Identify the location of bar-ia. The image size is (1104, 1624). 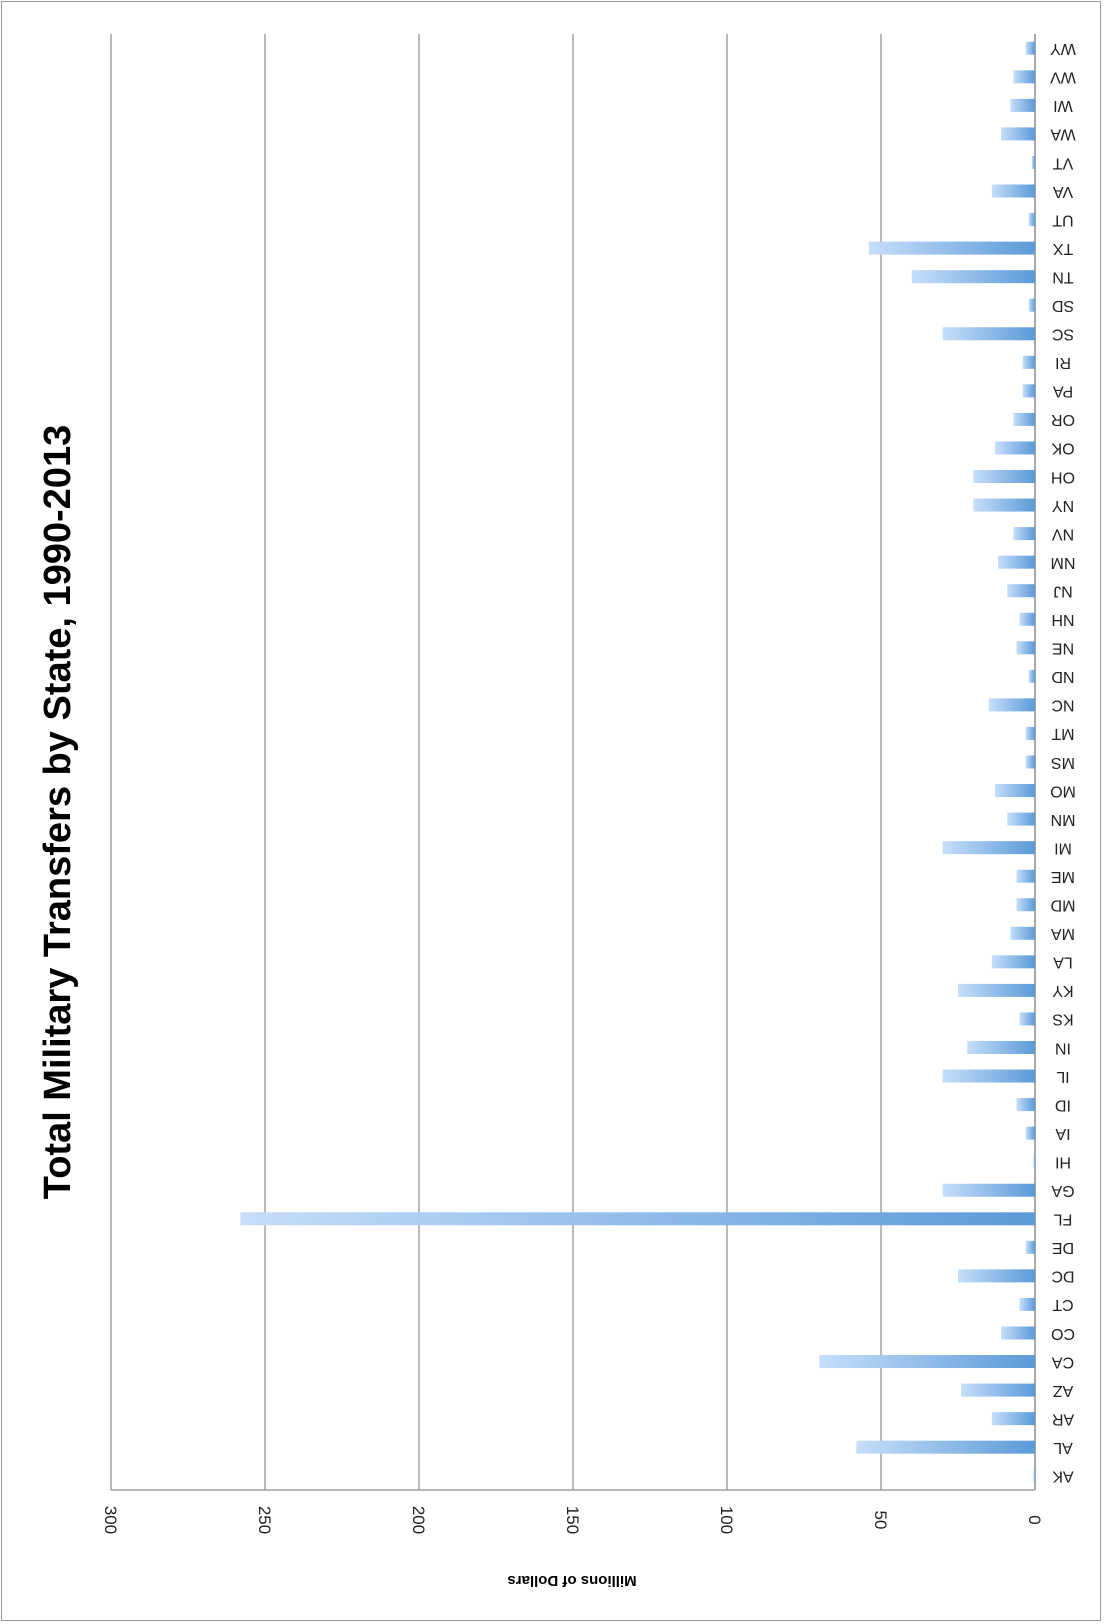
(1030, 1133).